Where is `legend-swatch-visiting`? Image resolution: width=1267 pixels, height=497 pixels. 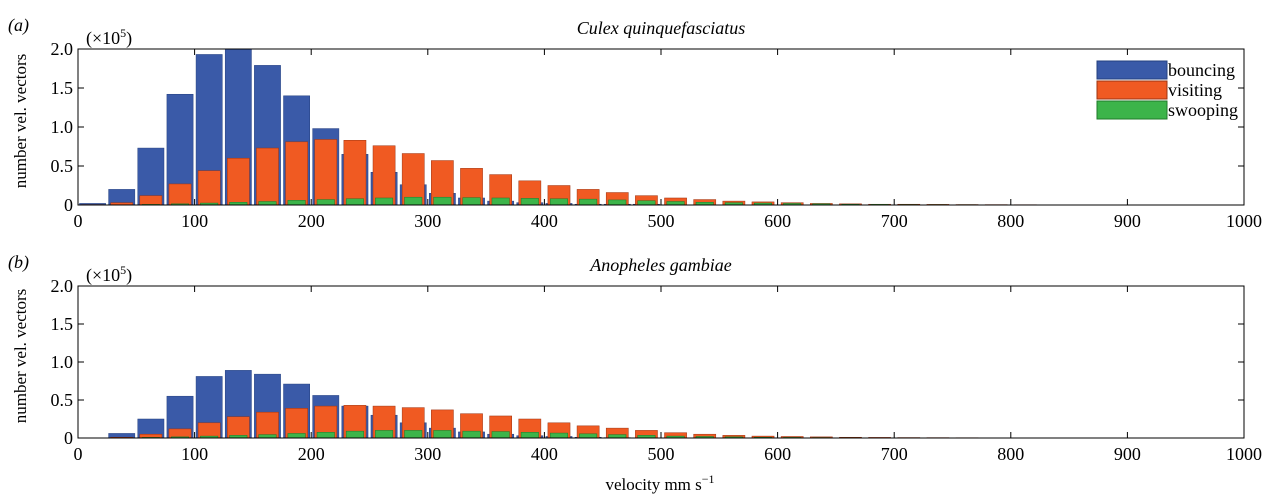 legend-swatch-visiting is located at coordinates (1132, 90).